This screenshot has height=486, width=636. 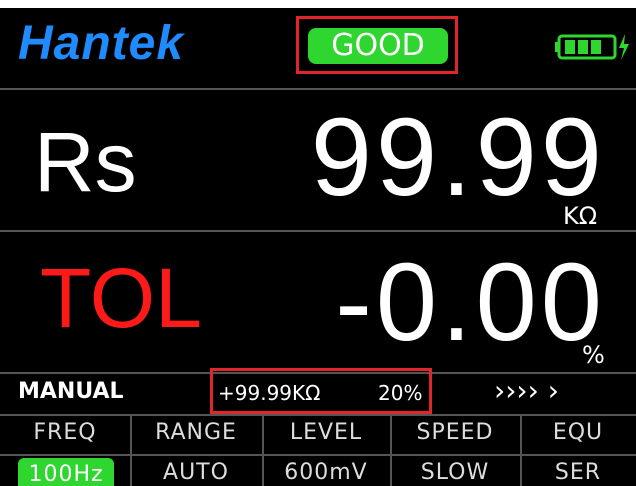 I want to click on setting-header: LEVEL, so click(x=326, y=432).